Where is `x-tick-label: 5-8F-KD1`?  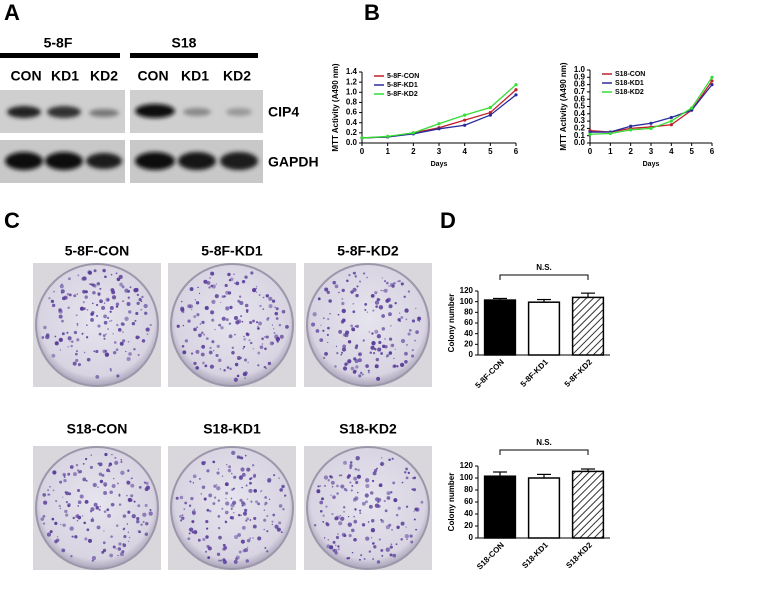
x-tick-label: 5-8F-KD1 is located at coordinates (535, 373).